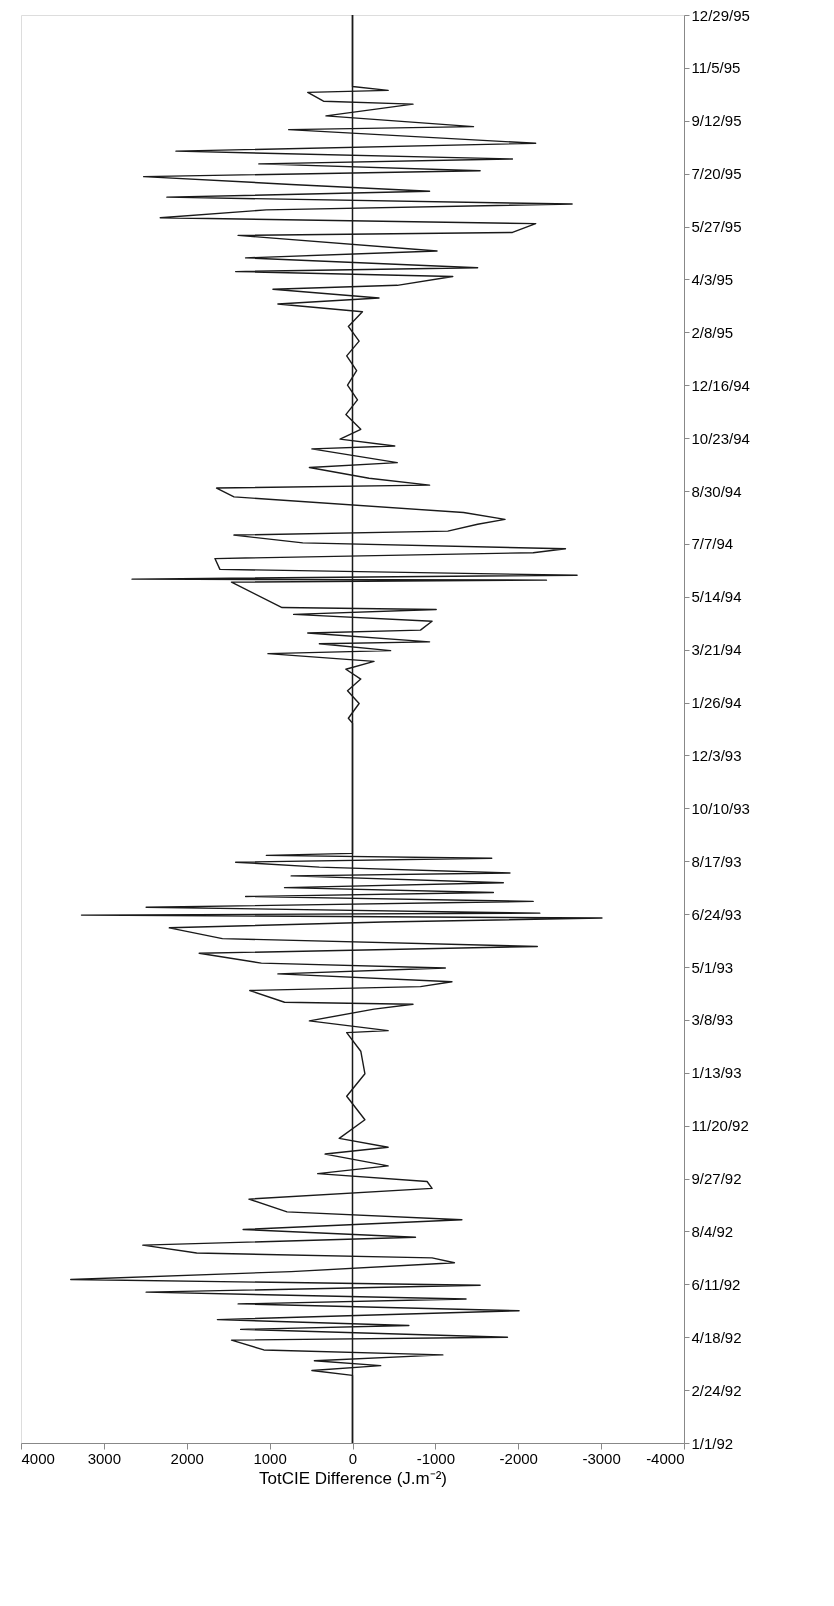 The height and width of the screenshot is (1606, 834). I want to click on y-tick-label: 1/13/93, so click(716, 1073).